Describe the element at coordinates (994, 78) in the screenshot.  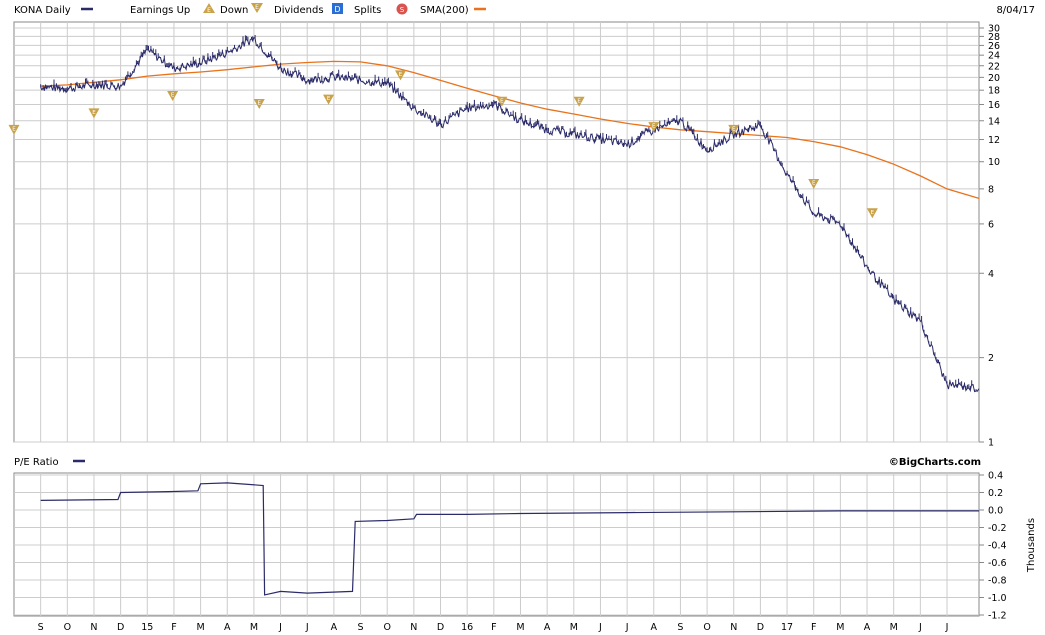
I see `price-y-tick-label: 20` at that location.